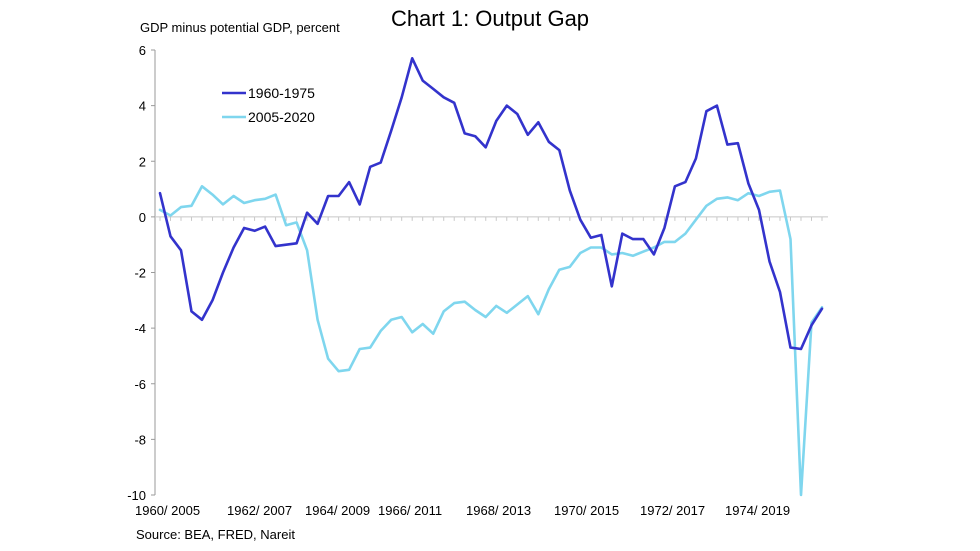 The height and width of the screenshot is (551, 980). I want to click on legend-label: 1960-1975, so click(281, 93).